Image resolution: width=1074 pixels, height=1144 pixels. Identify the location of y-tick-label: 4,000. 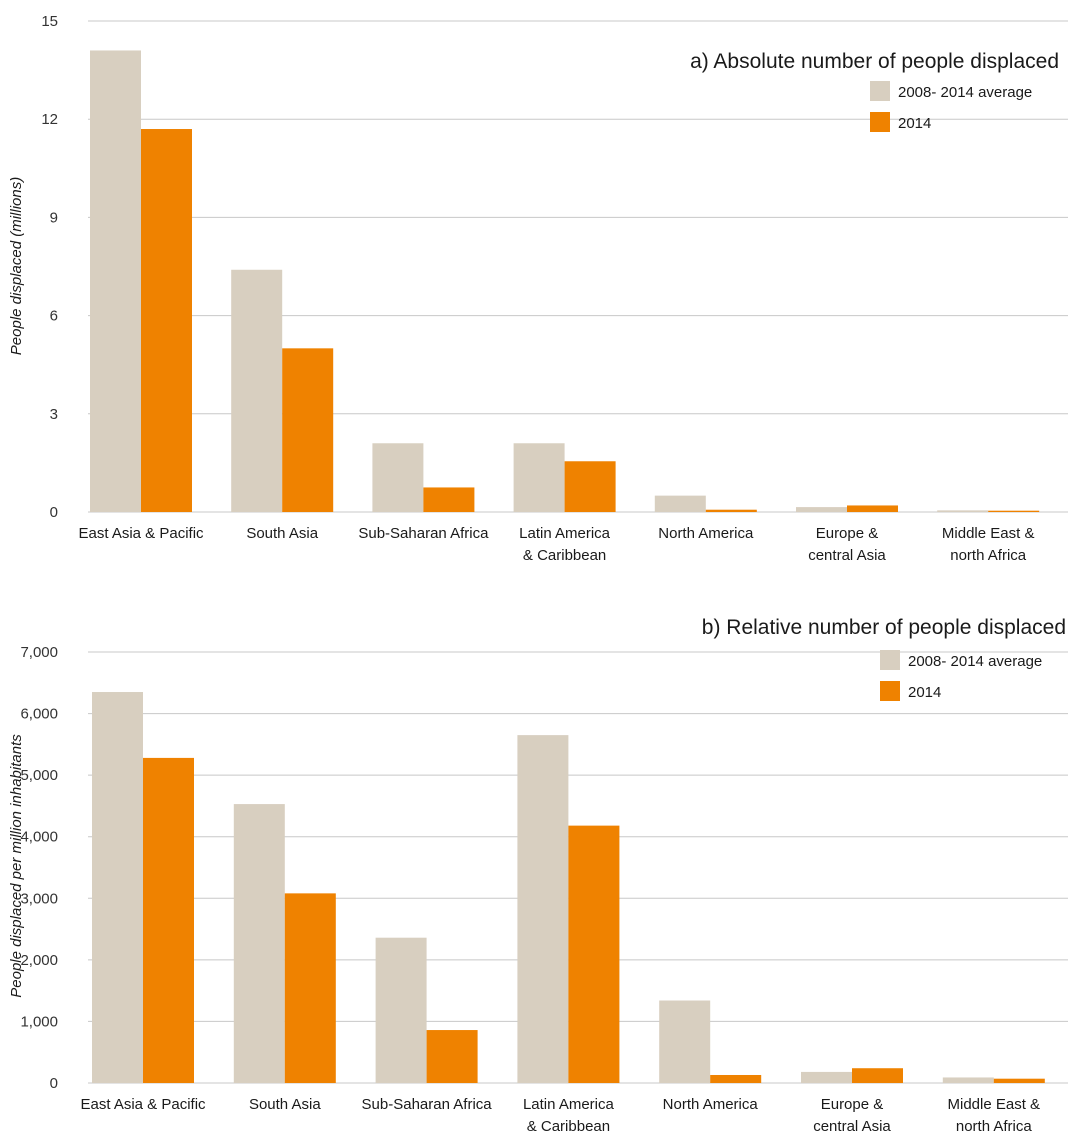
(39, 837).